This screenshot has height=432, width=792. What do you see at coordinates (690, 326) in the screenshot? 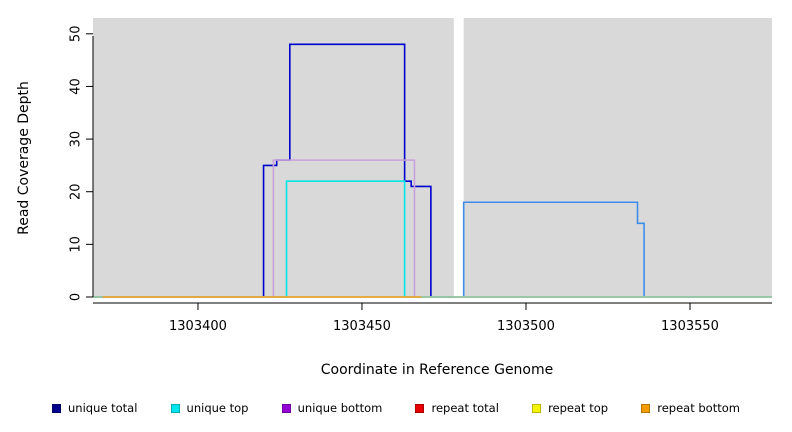
I see `x-tick-label: 1303550` at bounding box center [690, 326].